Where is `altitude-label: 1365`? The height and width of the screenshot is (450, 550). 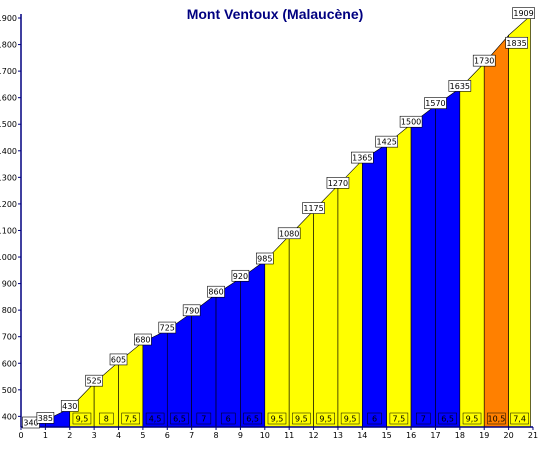
altitude-label: 1365 is located at coordinates (362, 158).